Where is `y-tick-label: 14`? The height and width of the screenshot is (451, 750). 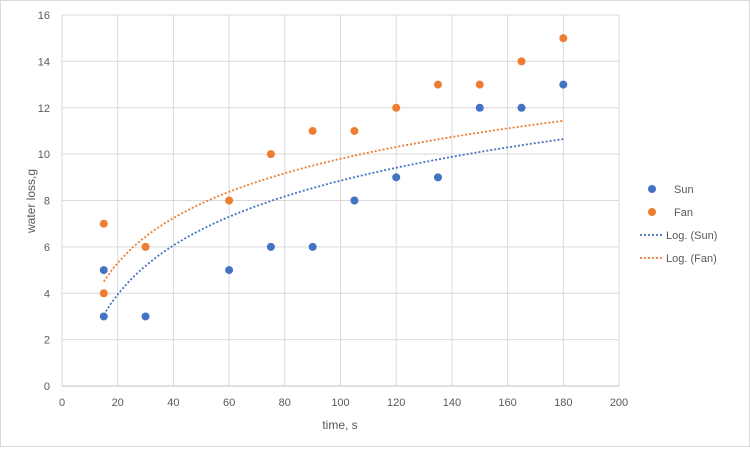
y-tick-label: 14 is located at coordinates (44, 62).